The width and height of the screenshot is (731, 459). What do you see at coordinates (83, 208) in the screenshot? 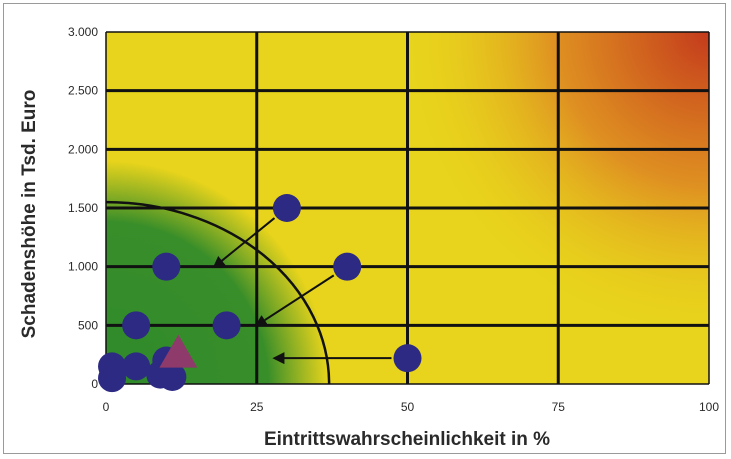
I see `y-tick-label: 1.500` at bounding box center [83, 208].